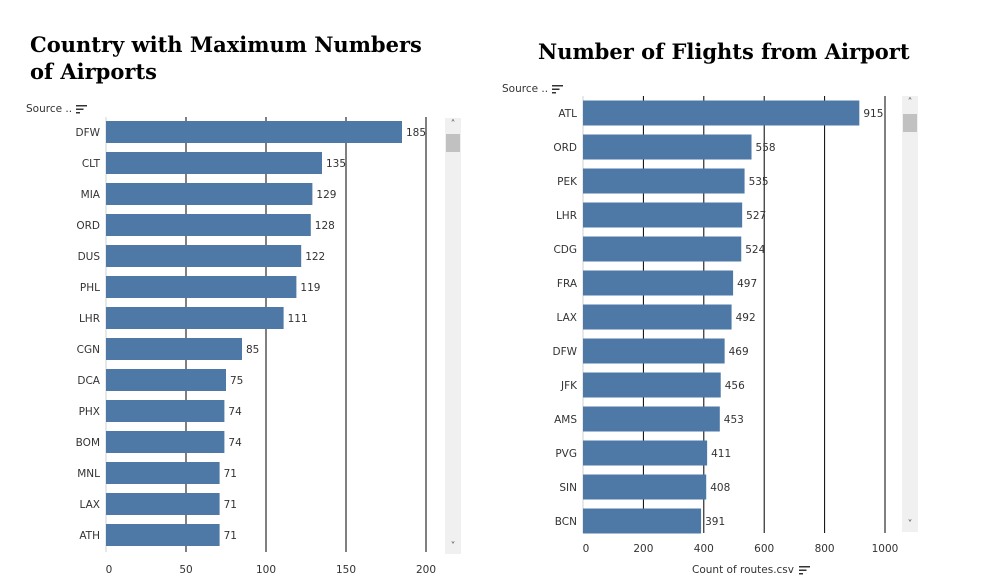 Image resolution: width=988 pixels, height=582 pixels. I want to click on right-value-label: 411, so click(721, 454).